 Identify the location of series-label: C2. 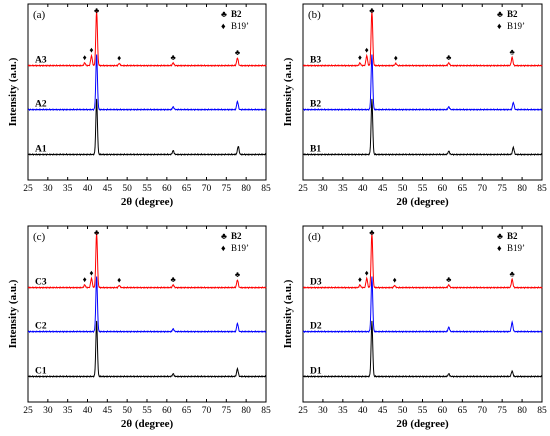
(41, 327).